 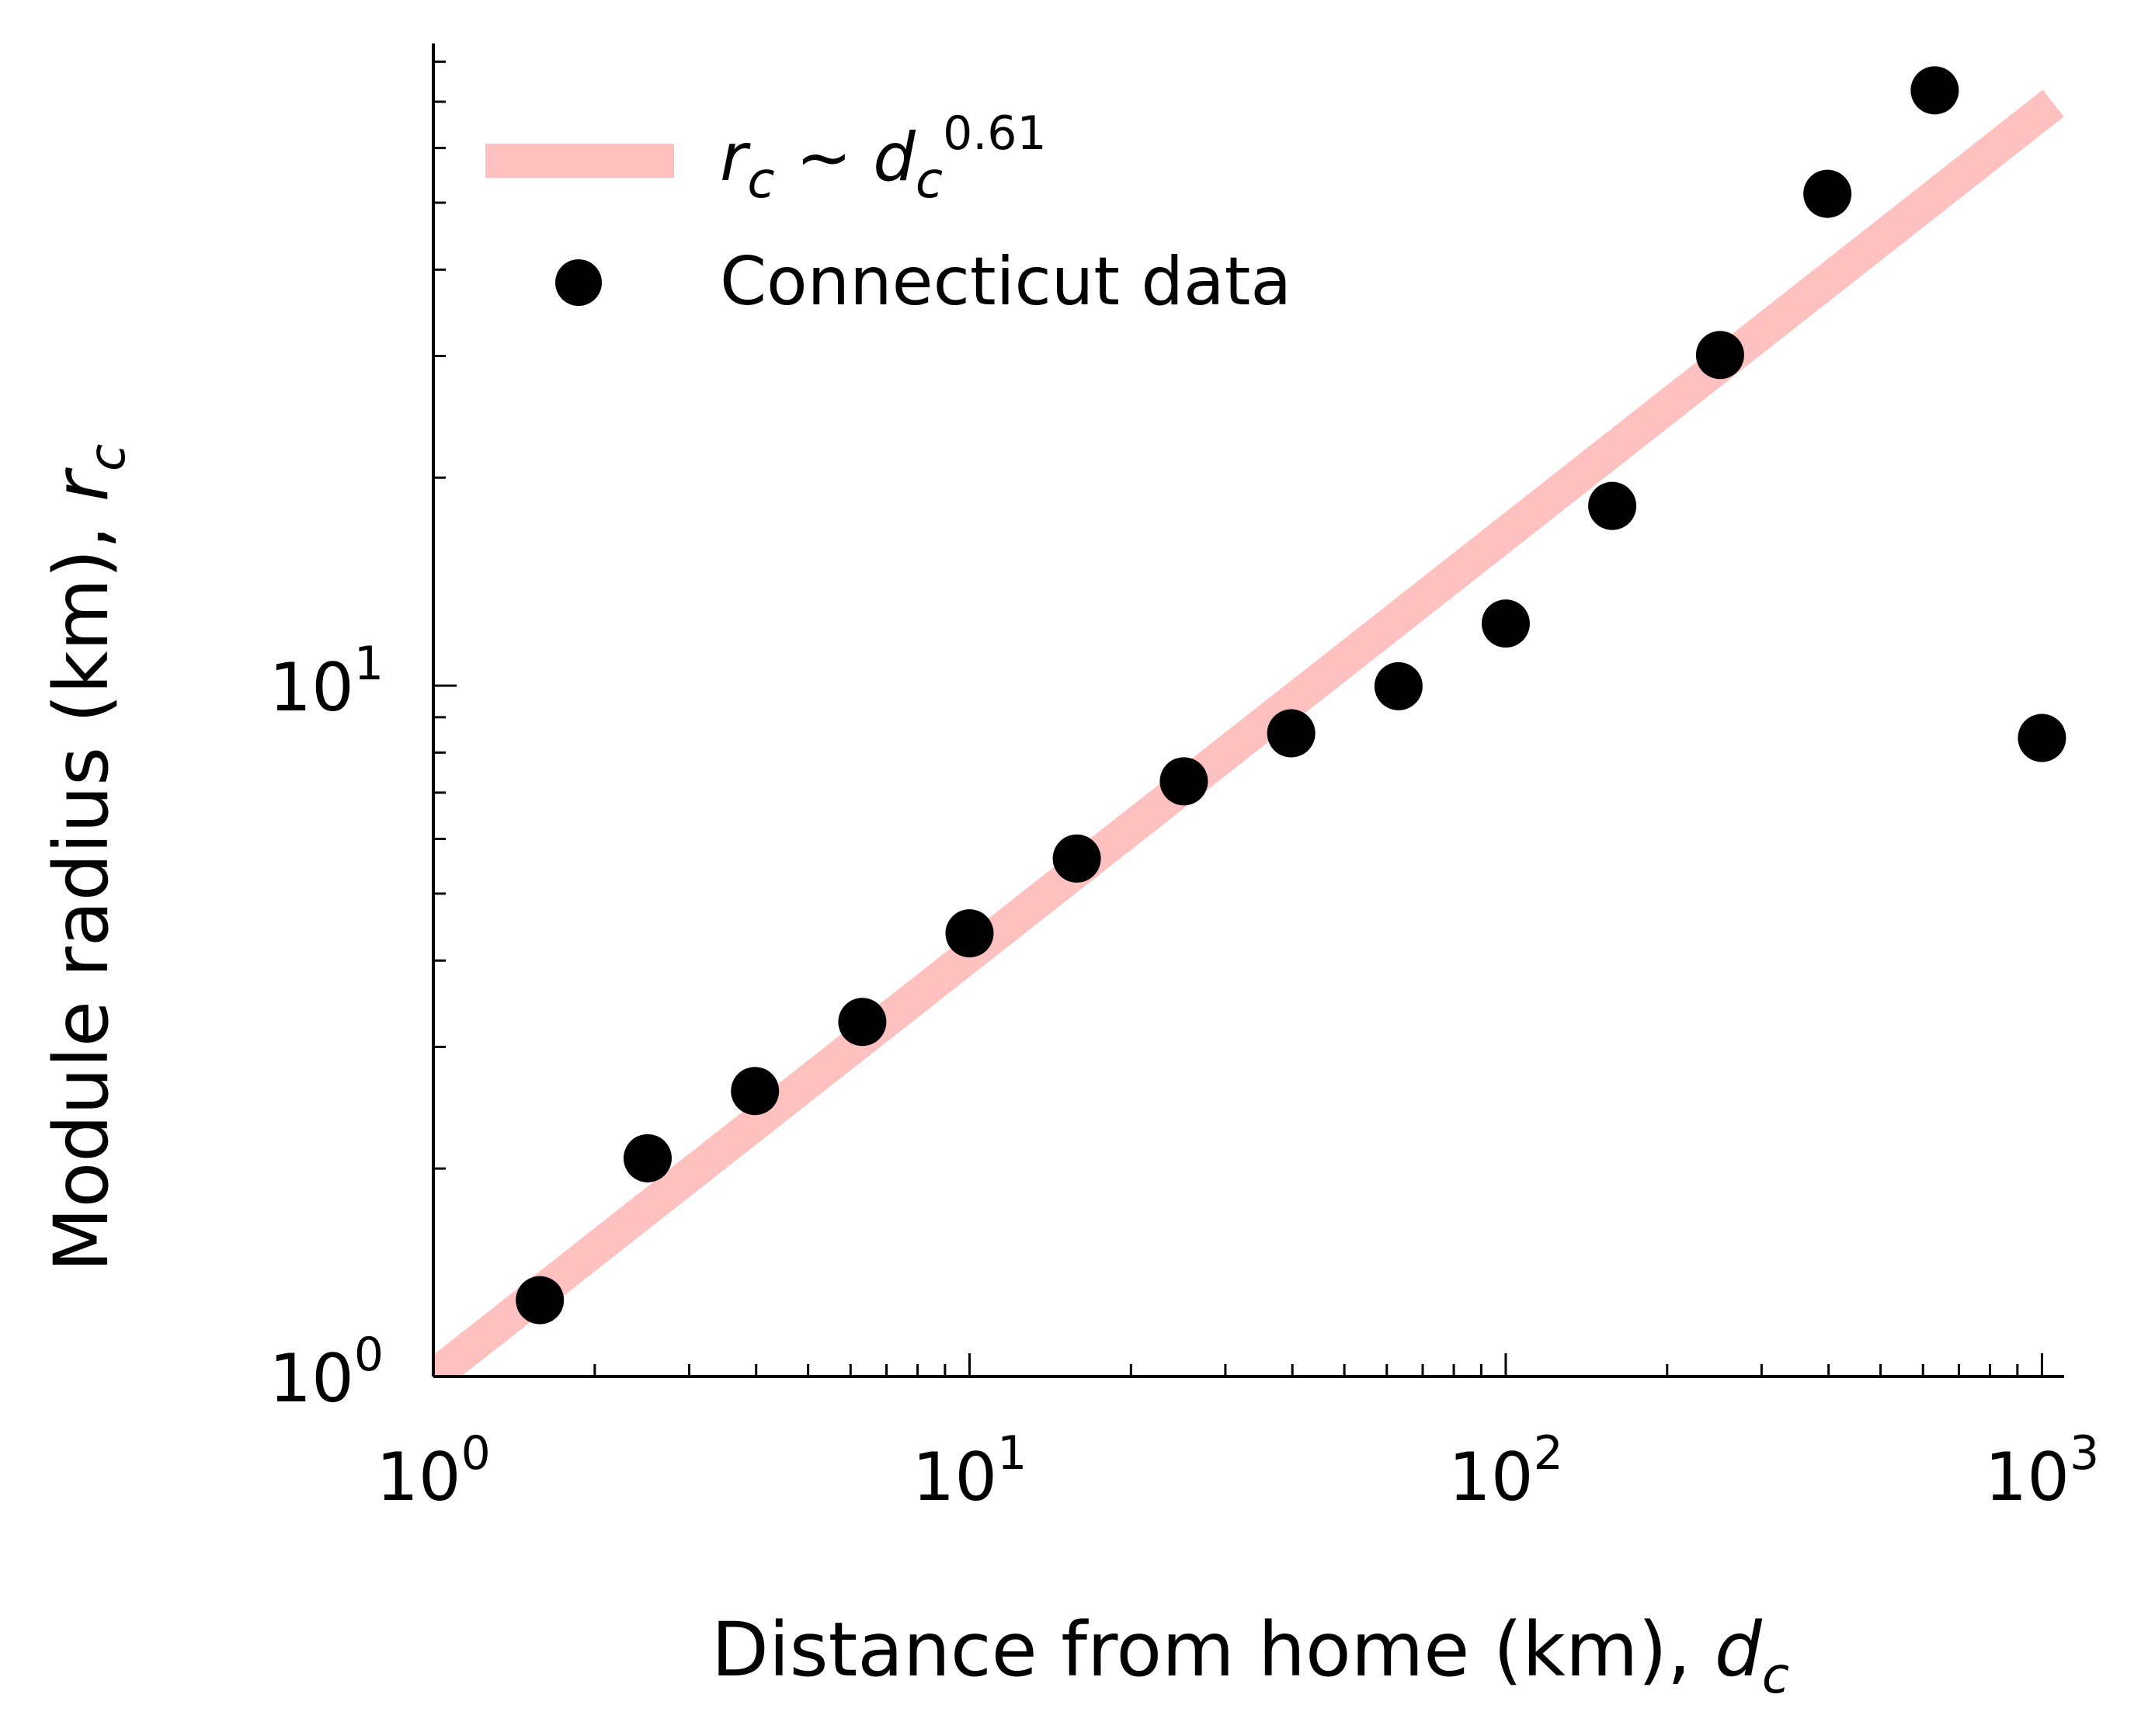 What do you see at coordinates (888, 213) in the screenshot?
I see `legend: rc ~ dc0.61 Connecticut data` at bounding box center [888, 213].